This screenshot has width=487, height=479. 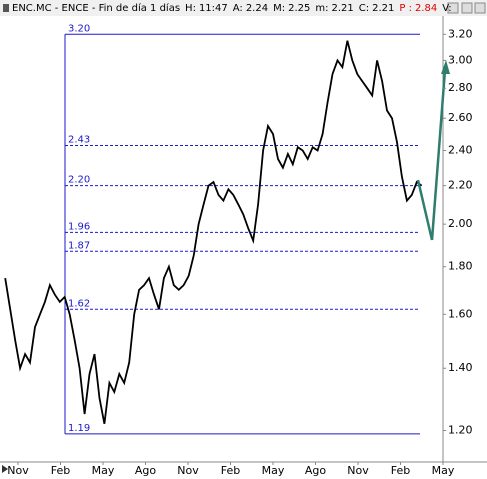 I want to click on header-bar, so click(x=243, y=8).